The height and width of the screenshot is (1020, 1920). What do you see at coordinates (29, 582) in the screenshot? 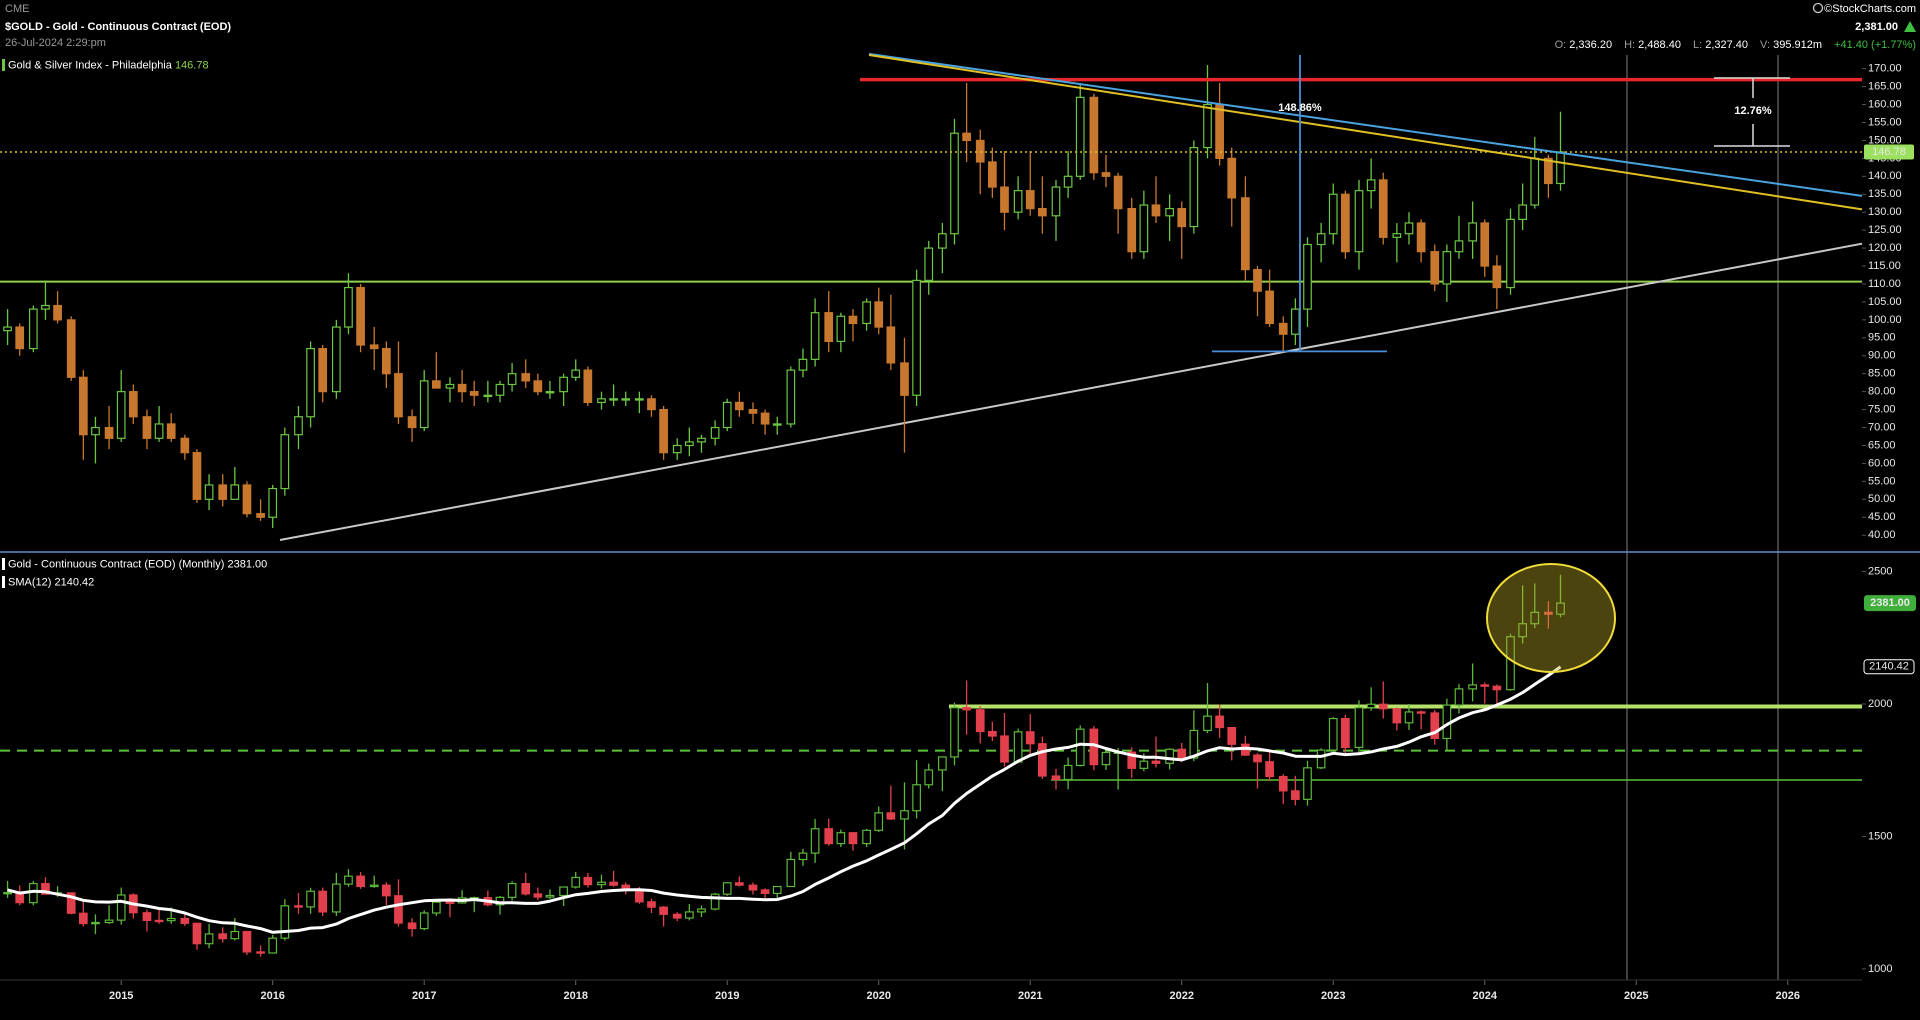
I see `legend-name: SMA(12)` at bounding box center [29, 582].